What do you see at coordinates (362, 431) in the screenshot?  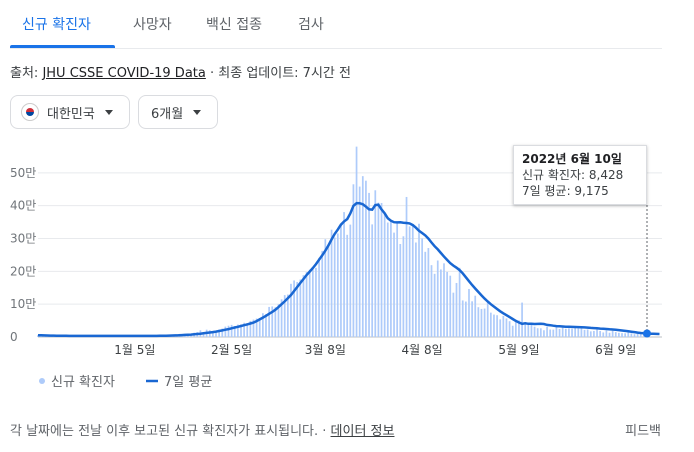 I see `data-info-link: 데이터 정보` at bounding box center [362, 431].